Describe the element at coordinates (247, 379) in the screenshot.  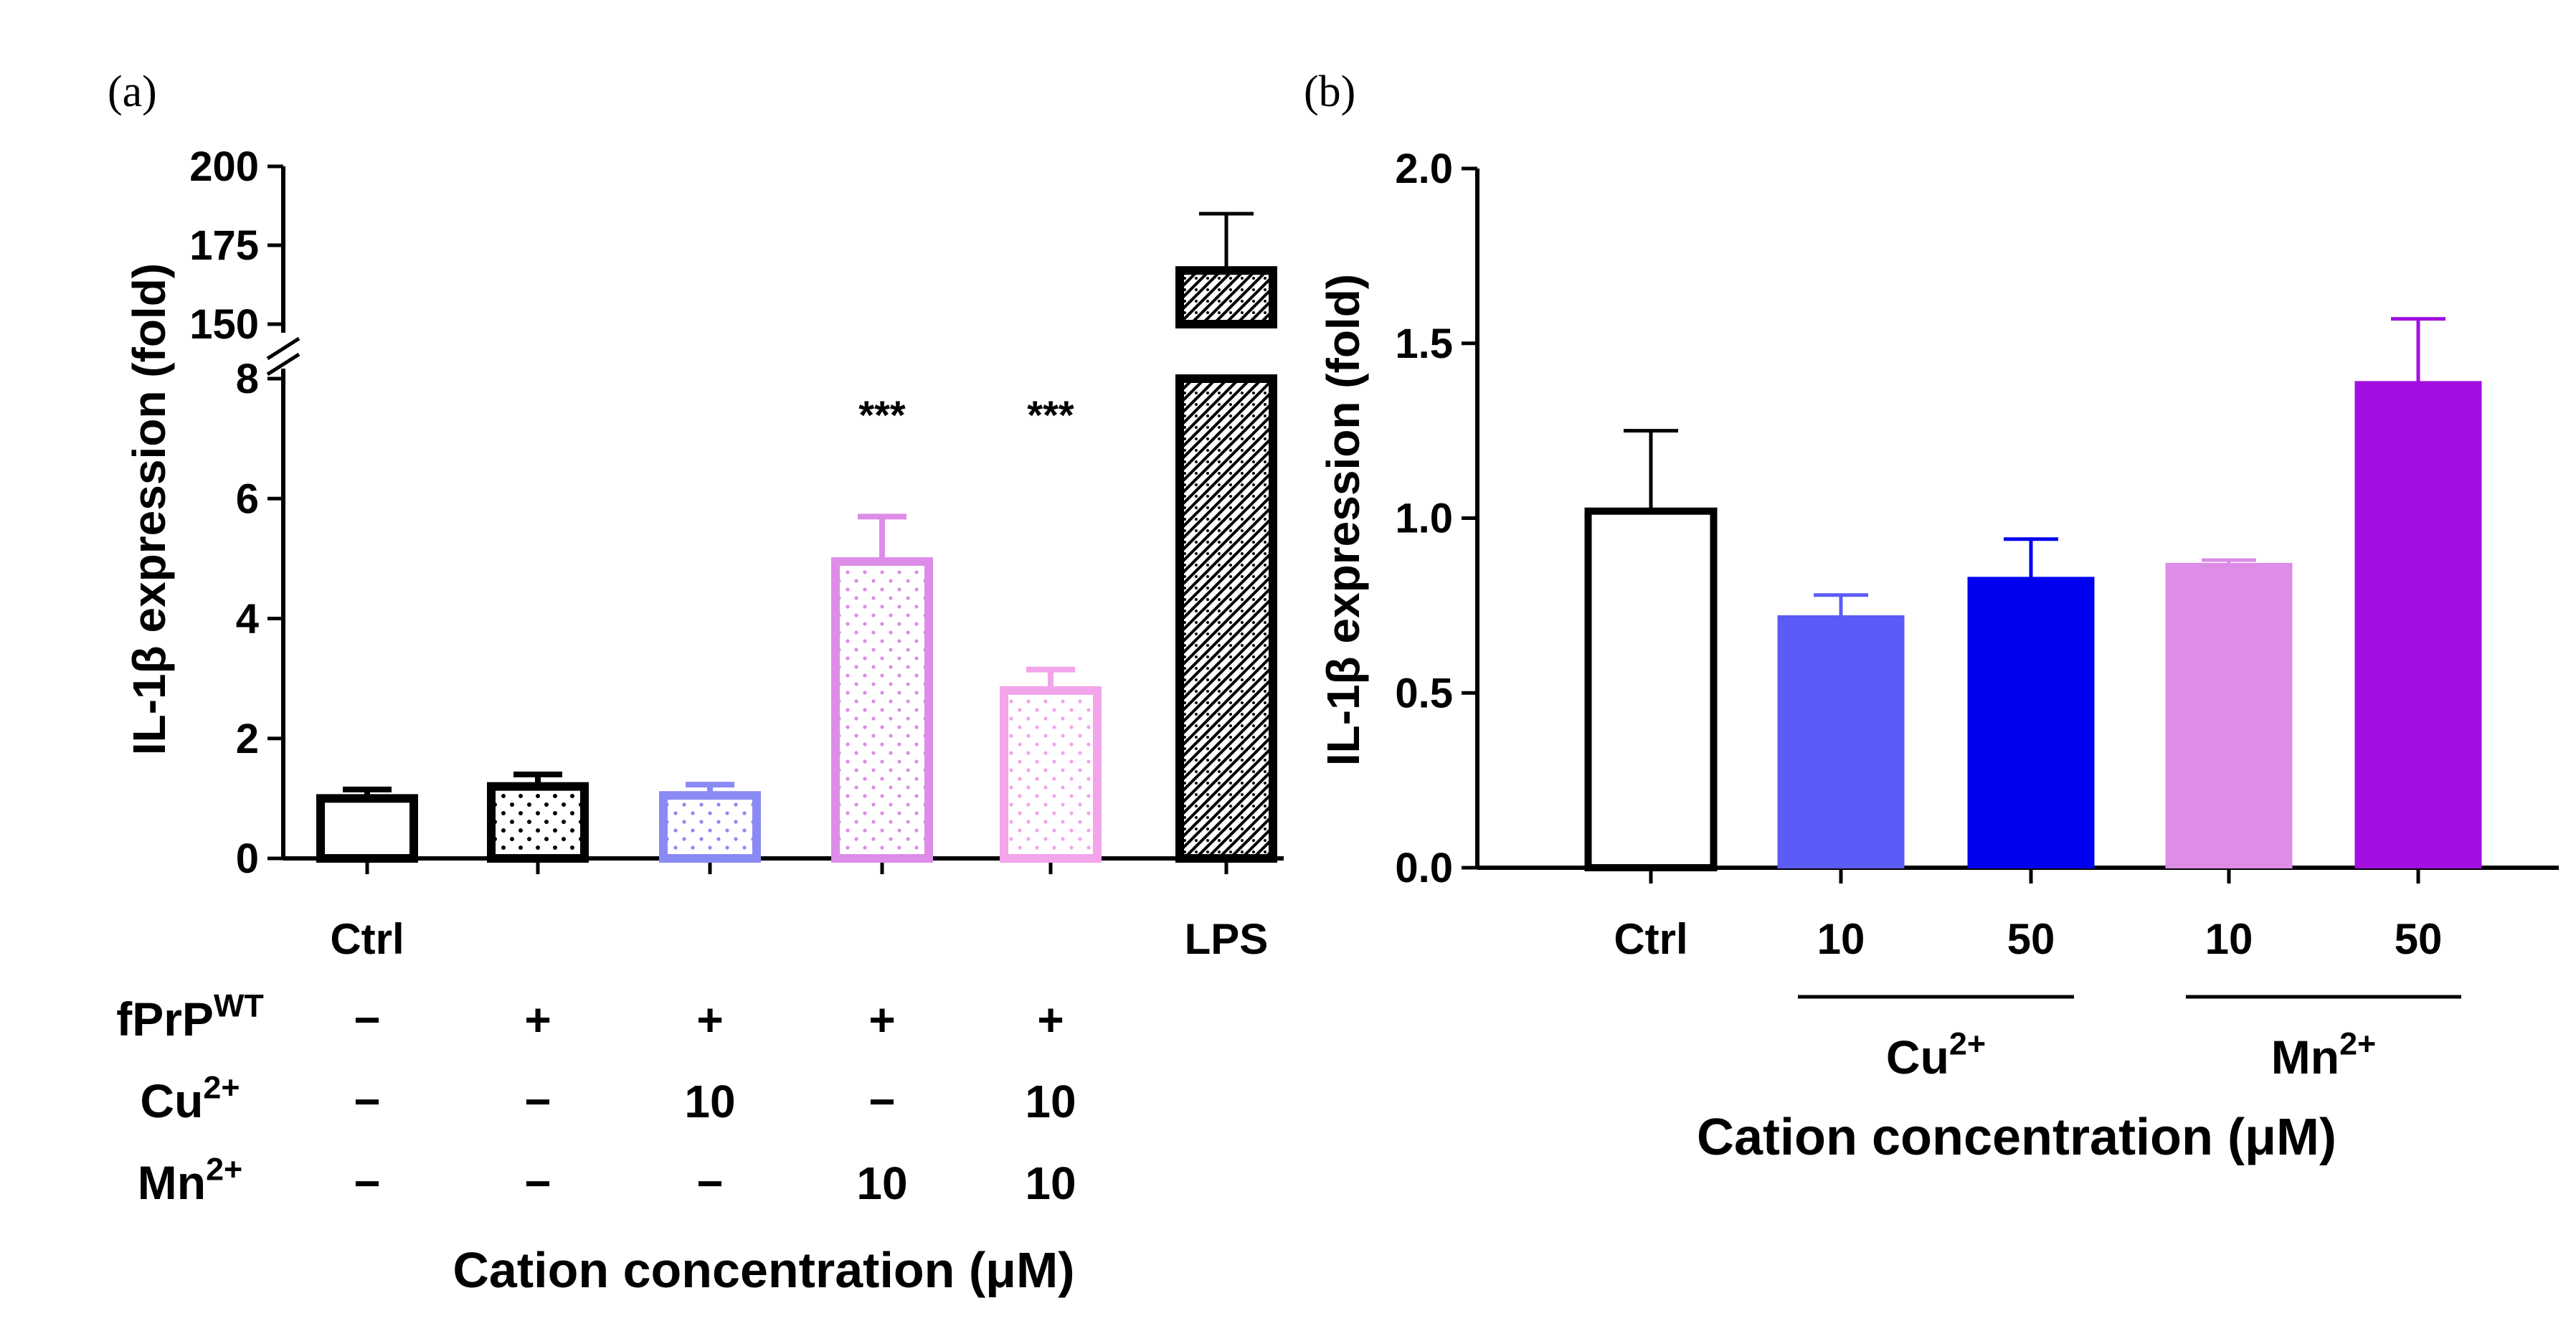
I see `y-tick-label: 8` at that location.